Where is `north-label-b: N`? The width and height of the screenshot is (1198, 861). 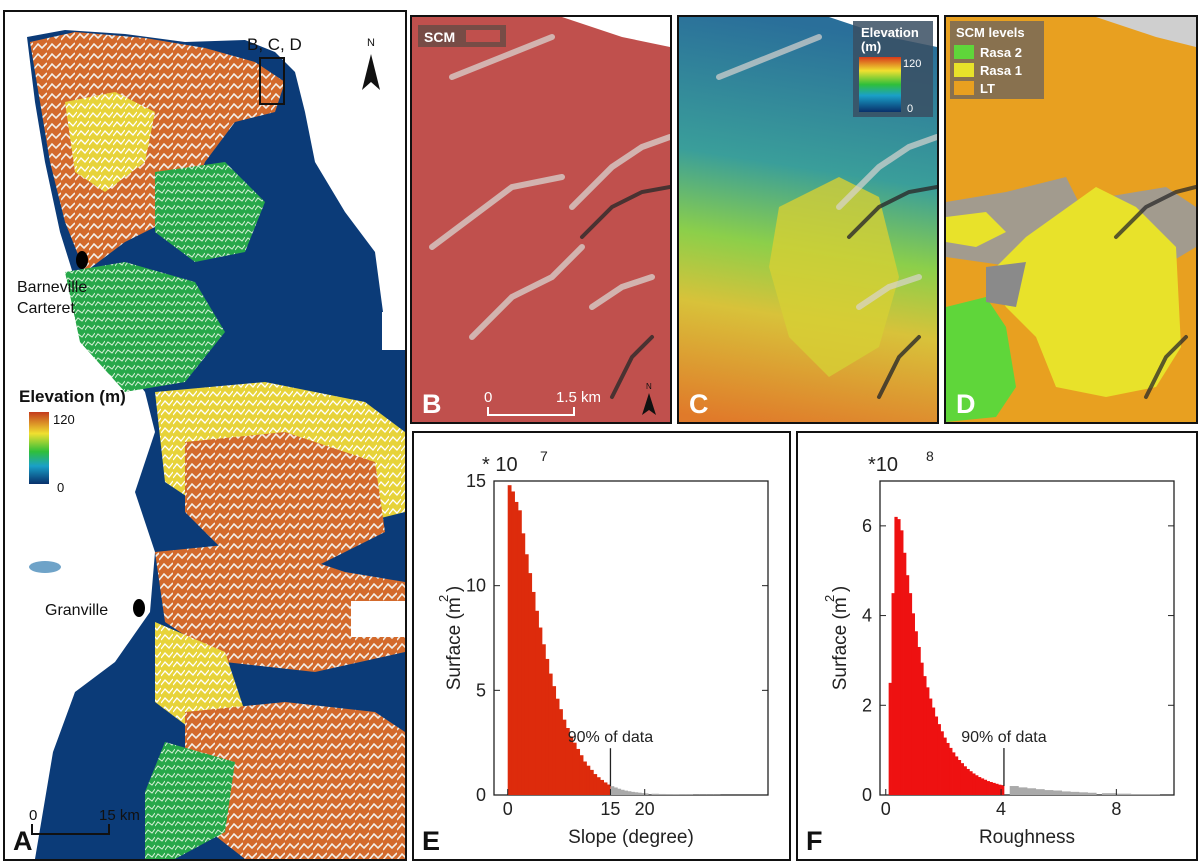 north-label-b: N is located at coordinates (649, 386).